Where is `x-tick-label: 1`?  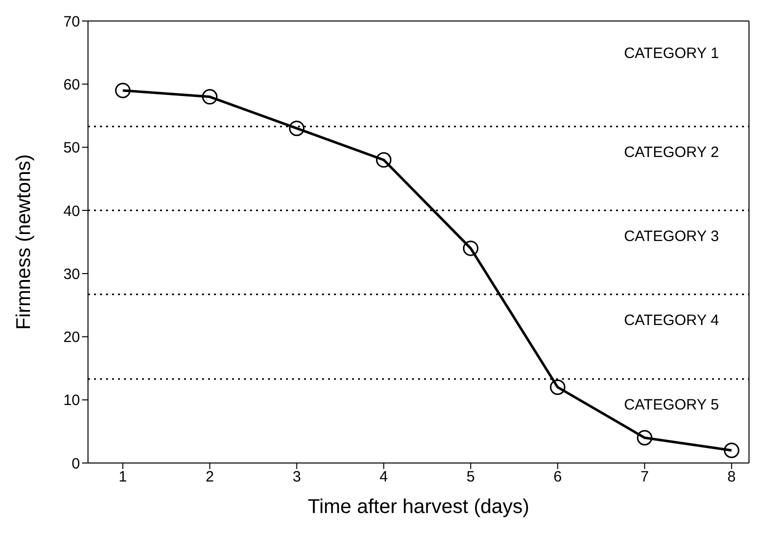
x-tick-label: 1 is located at coordinates (122, 477).